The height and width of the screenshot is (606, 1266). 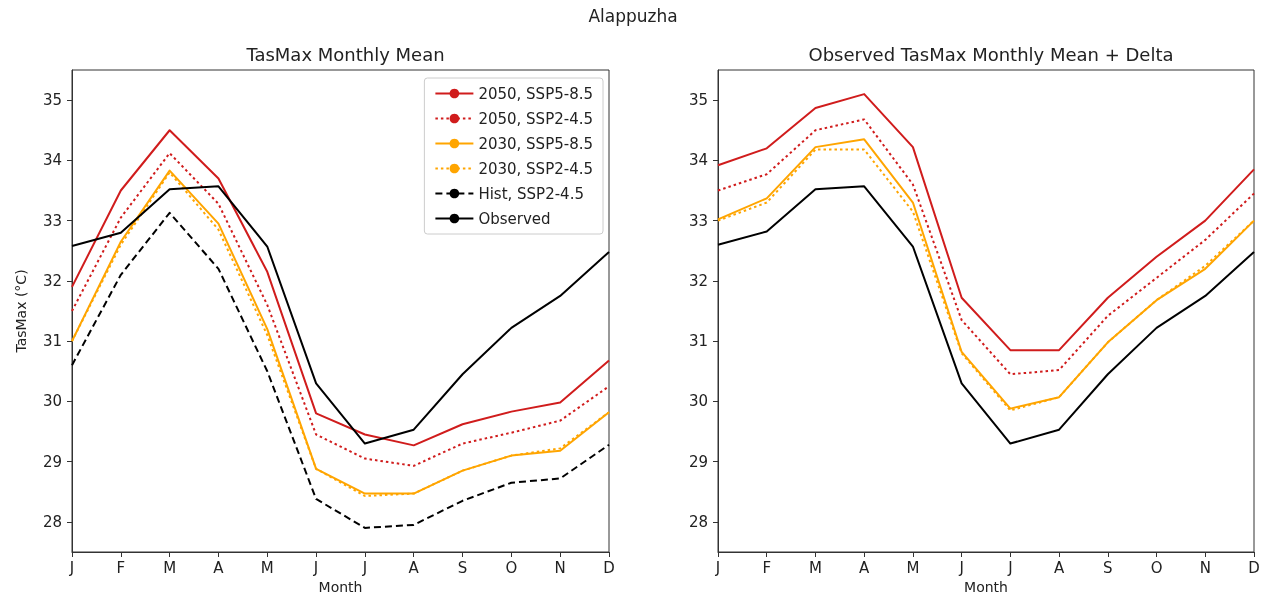 I want to click on text: Alappuzha, so click(x=633, y=16).